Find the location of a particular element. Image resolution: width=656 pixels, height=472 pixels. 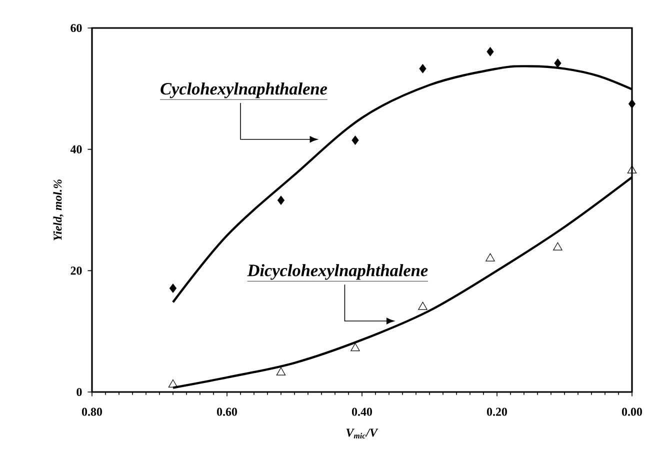

annotation: Dicyclohexylnaphthalene is located at coordinates (337, 272).